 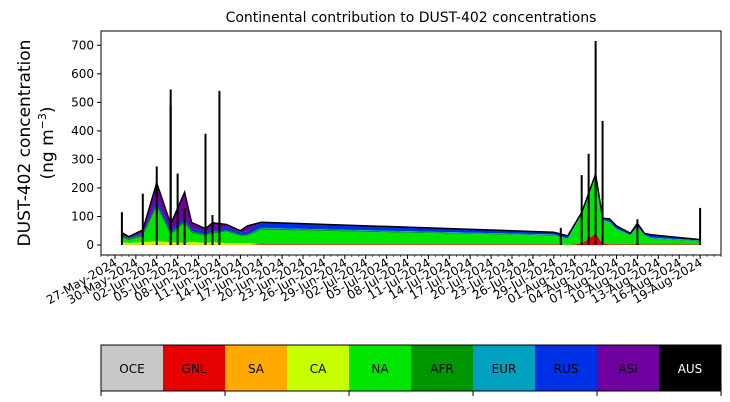 I want to click on legend-swatch-ca, so click(x=318, y=368).